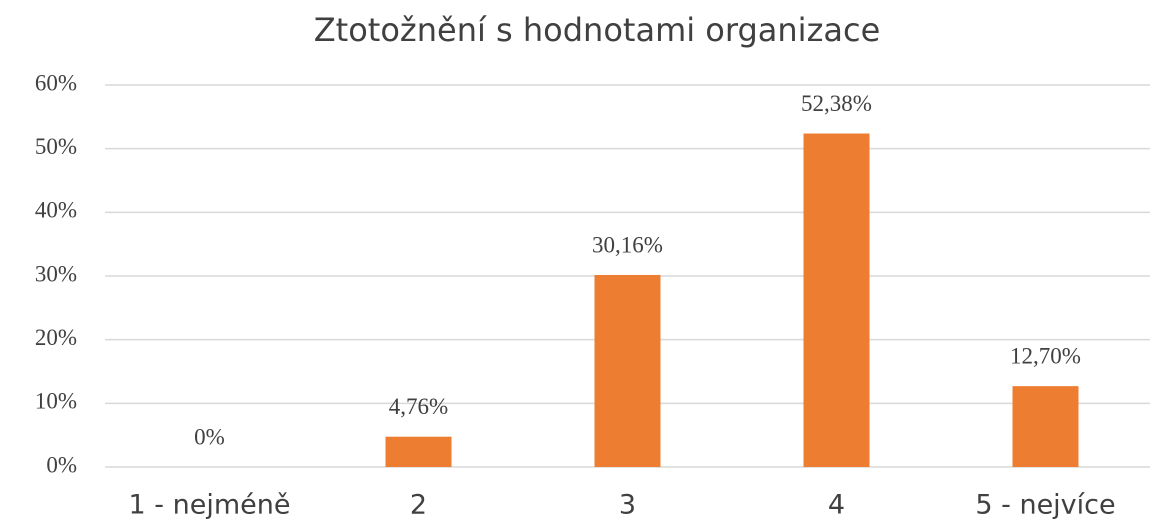  What do you see at coordinates (418, 406) in the screenshot?
I see `data-label: 4,76%` at bounding box center [418, 406].